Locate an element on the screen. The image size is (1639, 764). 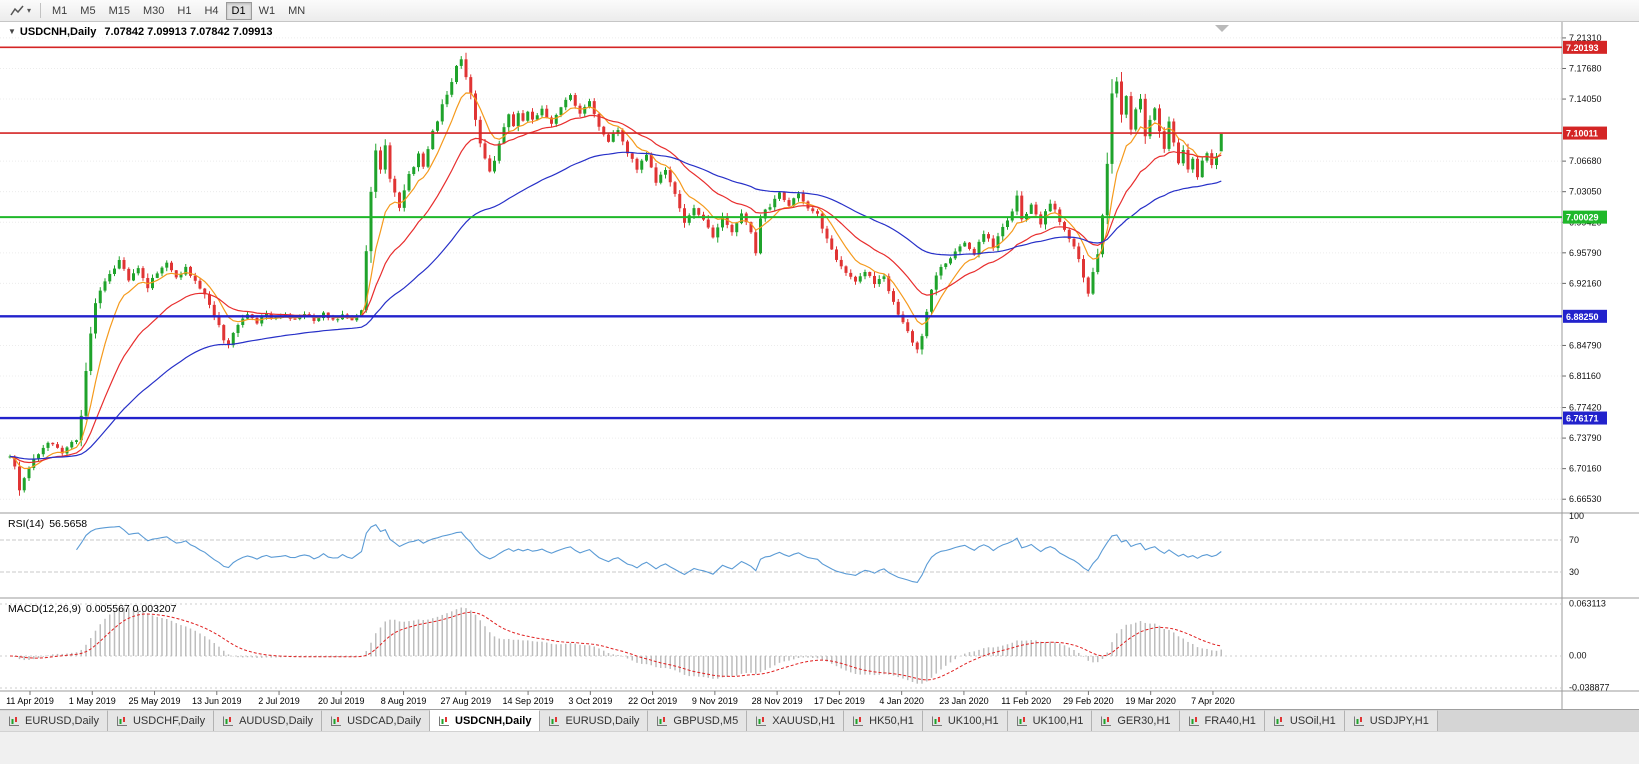
timeframe-button-d1: D1 is located at coordinates (238, 10).